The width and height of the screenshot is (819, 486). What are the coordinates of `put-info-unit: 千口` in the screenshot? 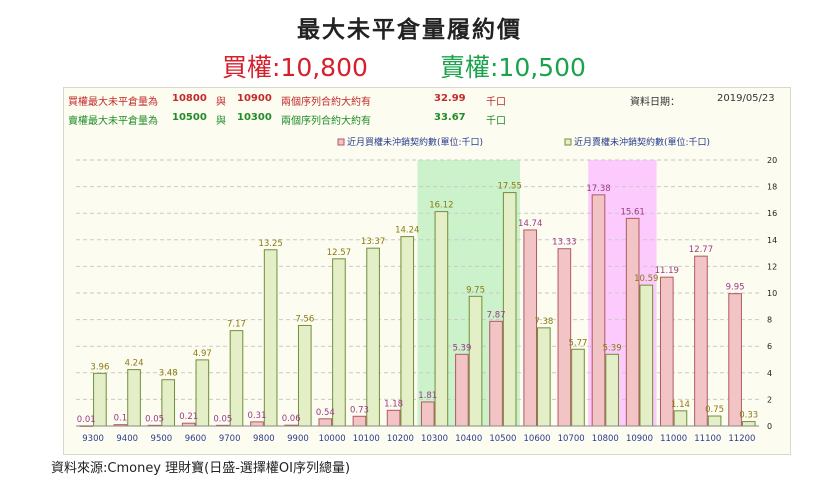 It's located at (496, 121).